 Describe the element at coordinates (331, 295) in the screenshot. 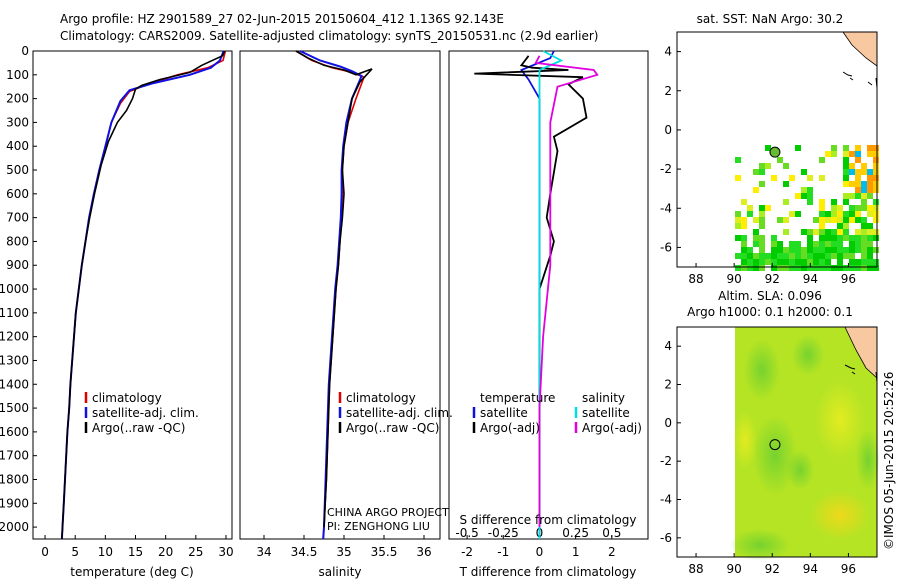

I see `salinity-series-satellite` at that location.